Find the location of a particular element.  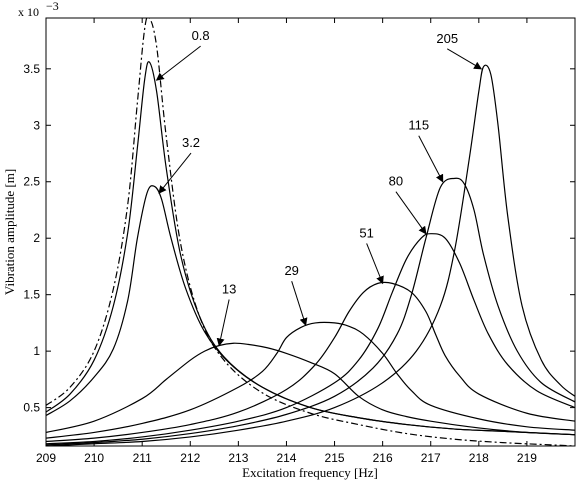

y-axis-title: Vibration amplitude [m] is located at coordinates (9, 232).